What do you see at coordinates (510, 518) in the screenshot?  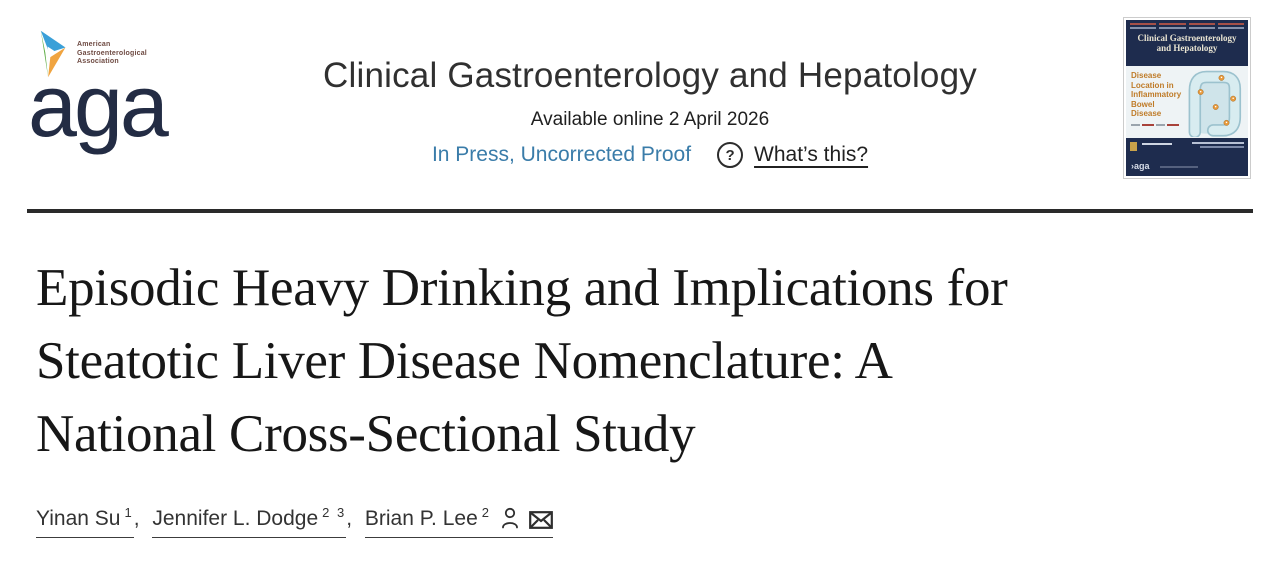 I see `corresponding-author-person-icon` at bounding box center [510, 518].